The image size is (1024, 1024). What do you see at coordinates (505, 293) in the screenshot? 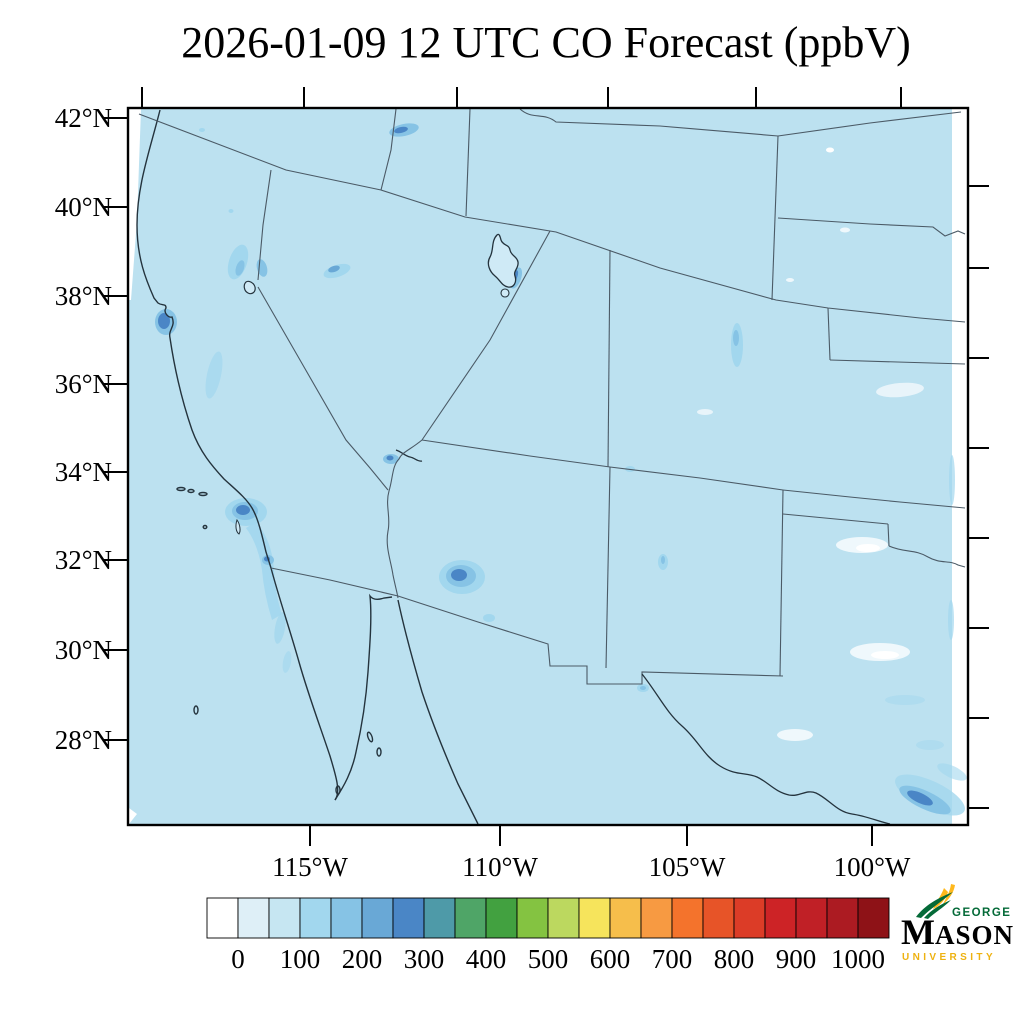
I see `utah-lake` at bounding box center [505, 293].